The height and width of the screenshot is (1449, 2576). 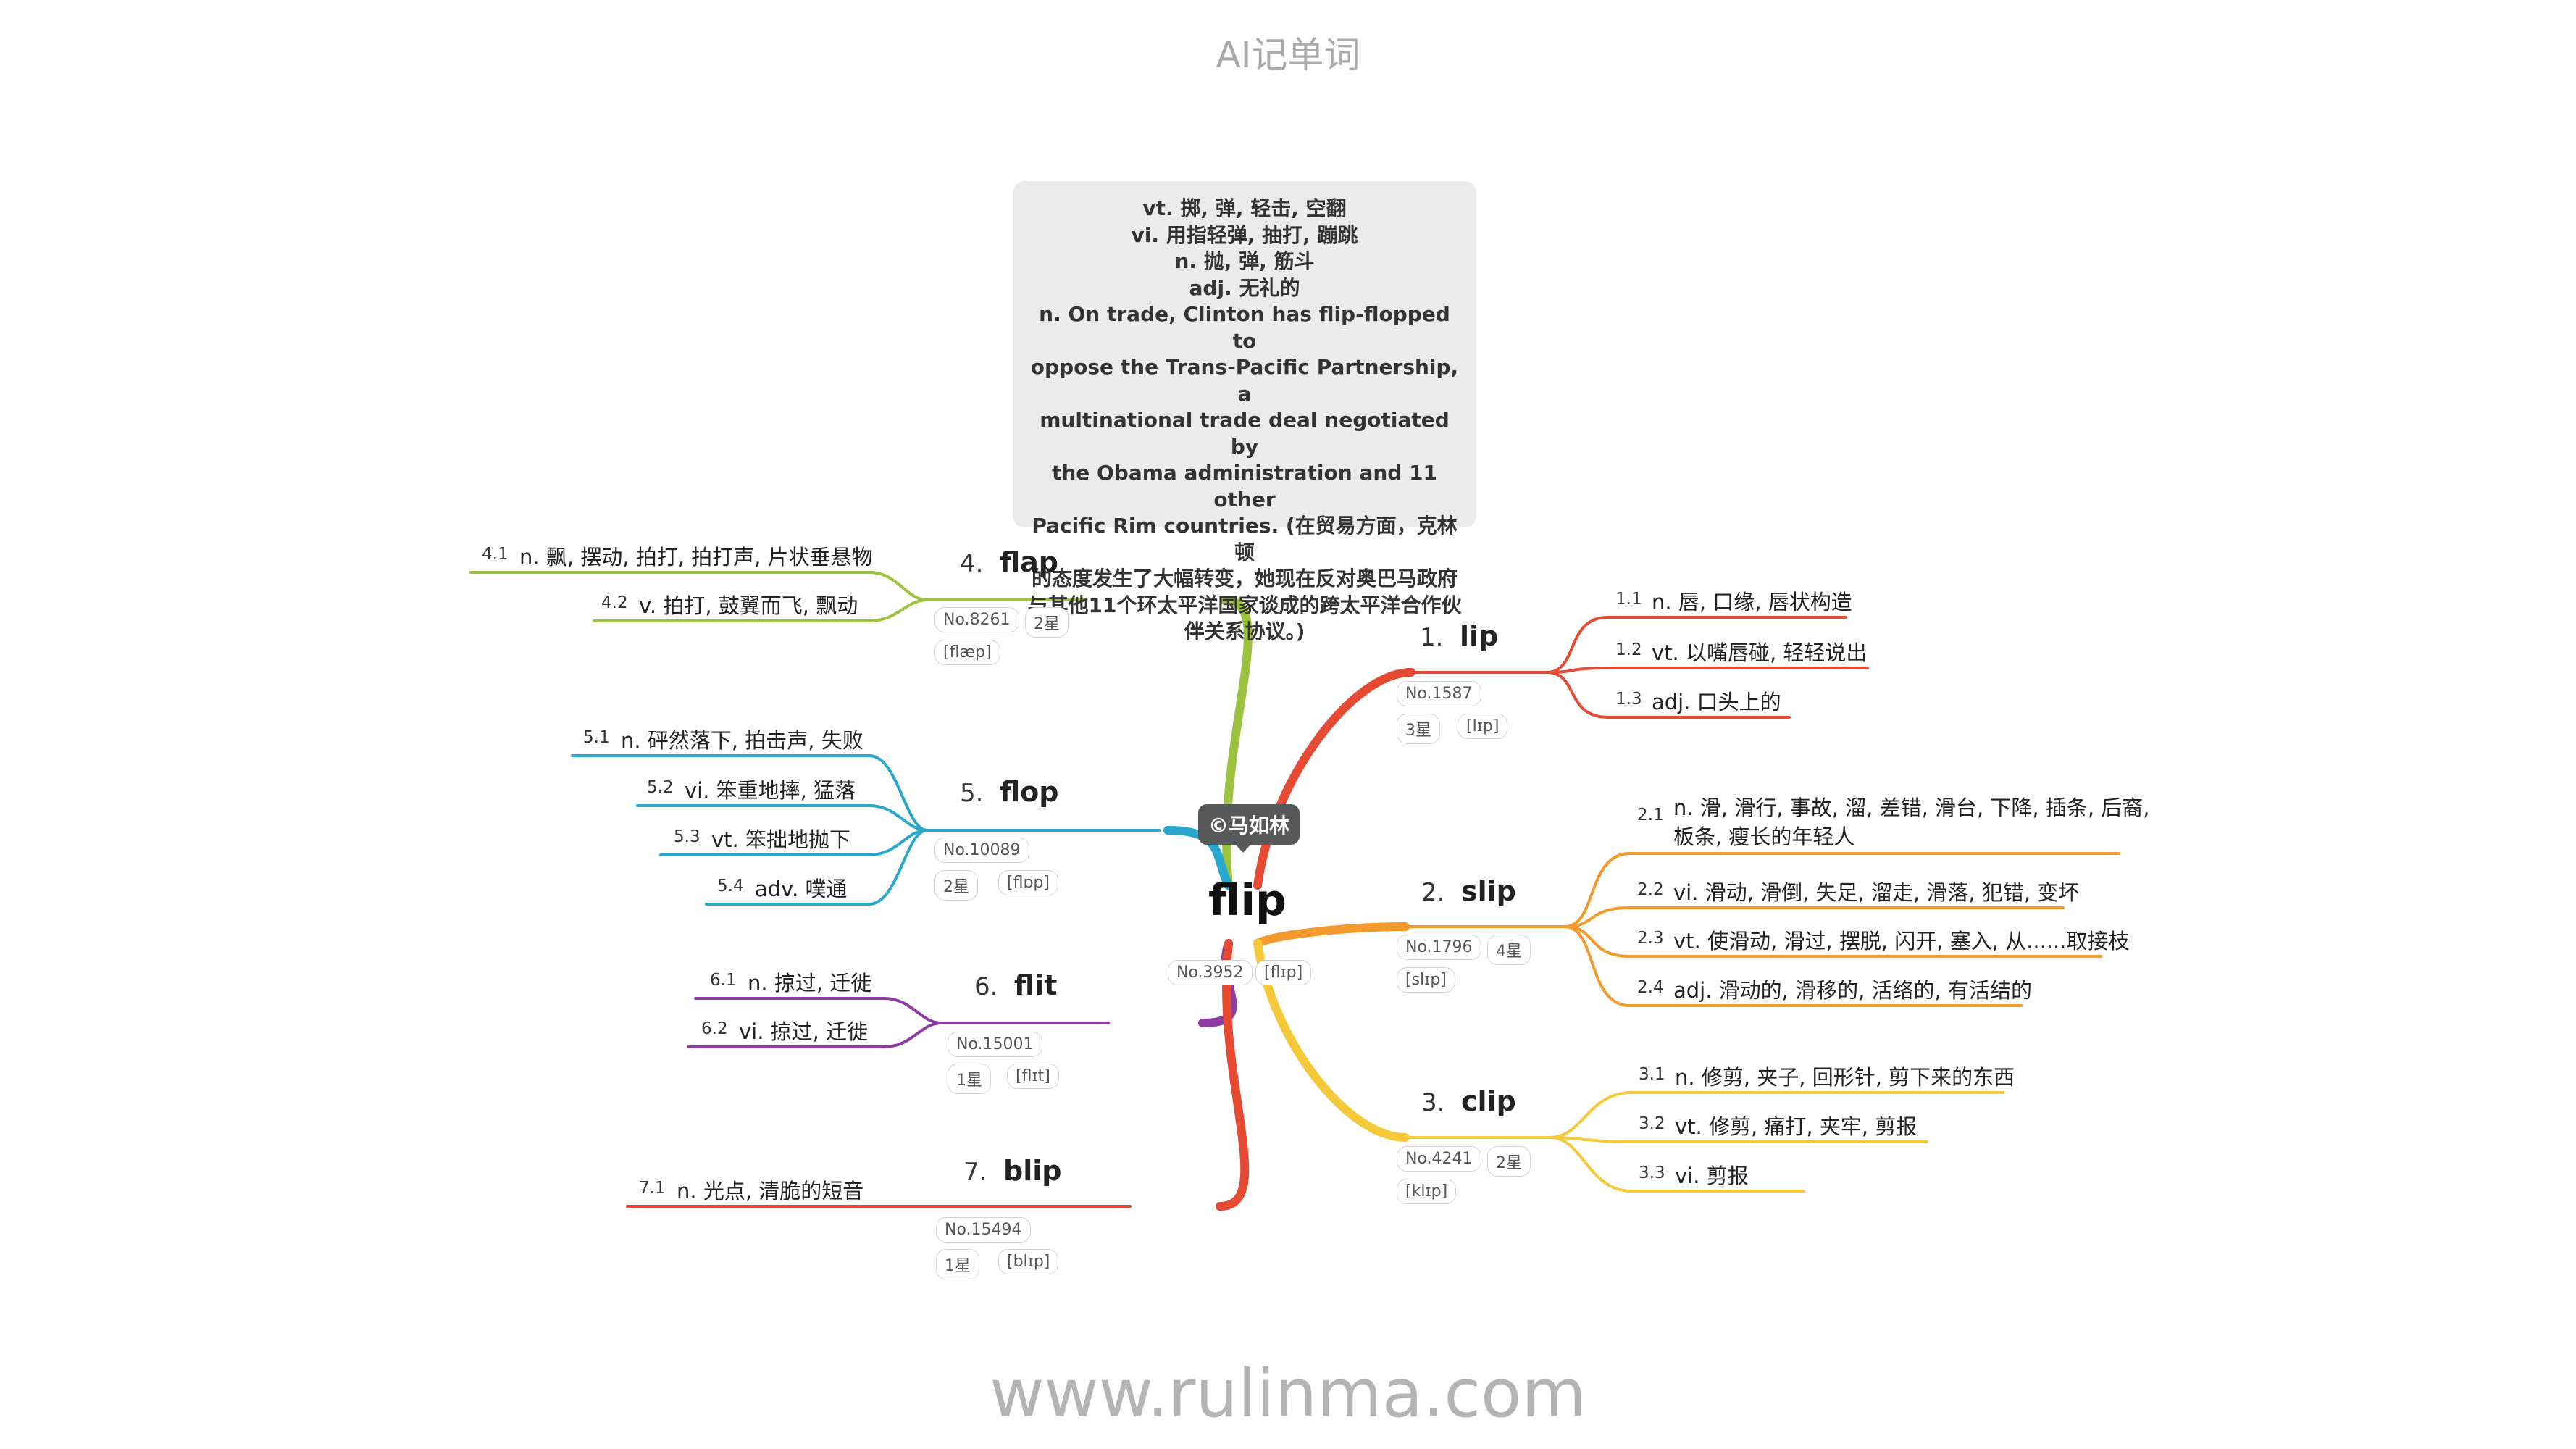 I want to click on branch-line-flop, so click(x=1198, y=858).